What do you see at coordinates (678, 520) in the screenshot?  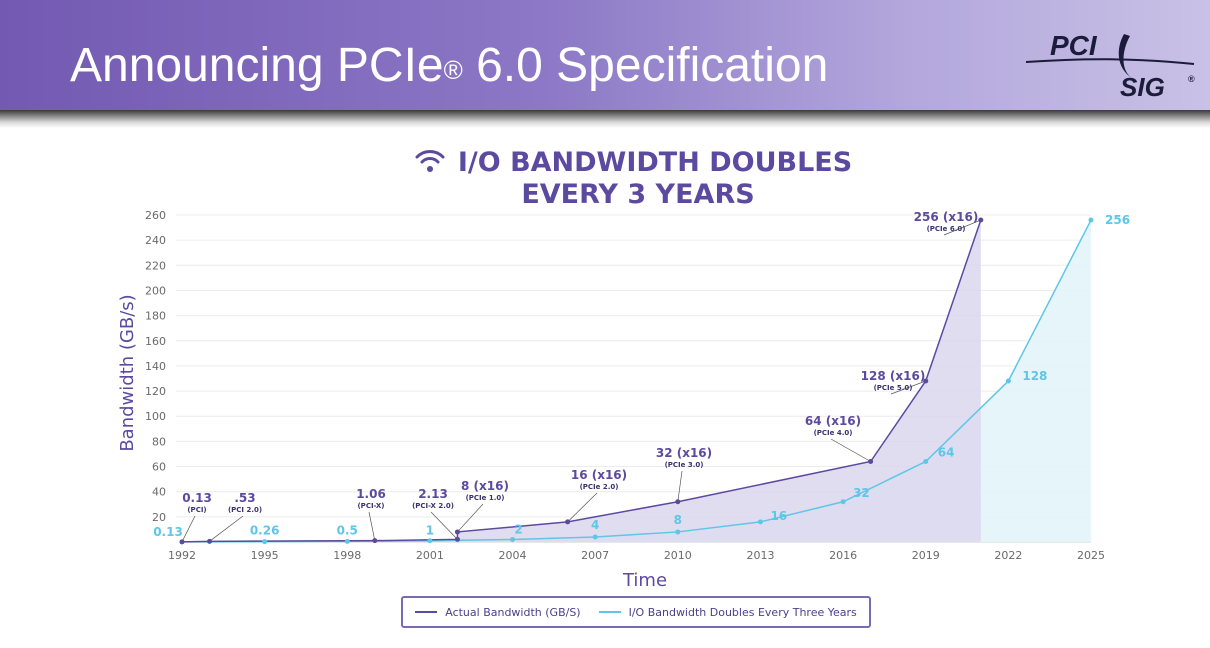 I see `projected-data-label: 8` at bounding box center [678, 520].